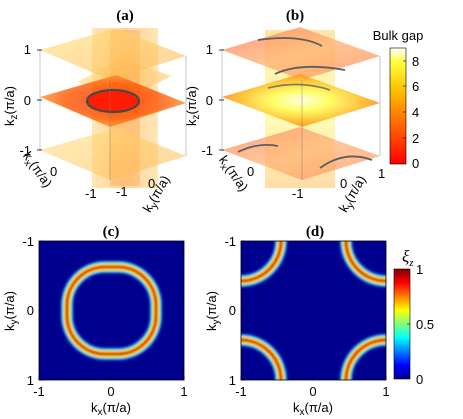 The width and height of the screenshot is (463, 419). What do you see at coordinates (313, 310) in the screenshot?
I see `panel-d-background` at bounding box center [313, 310].